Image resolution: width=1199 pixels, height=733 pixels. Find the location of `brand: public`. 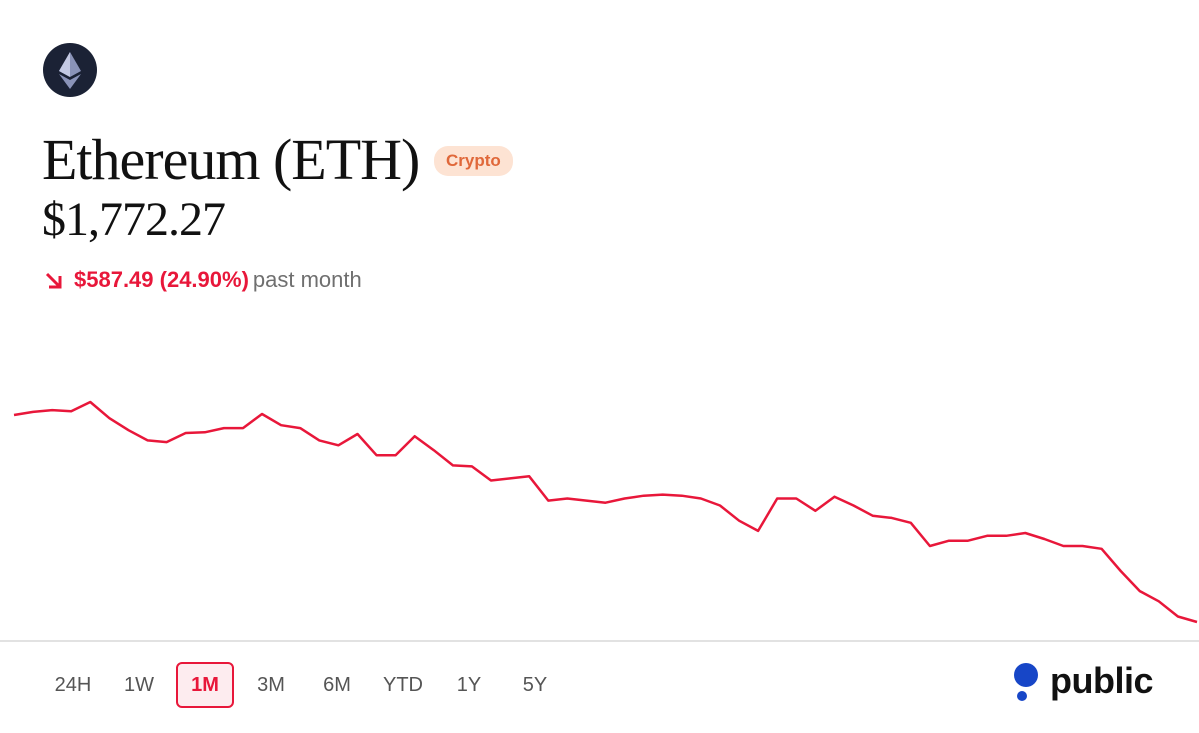

brand: public is located at coordinates (1084, 681).